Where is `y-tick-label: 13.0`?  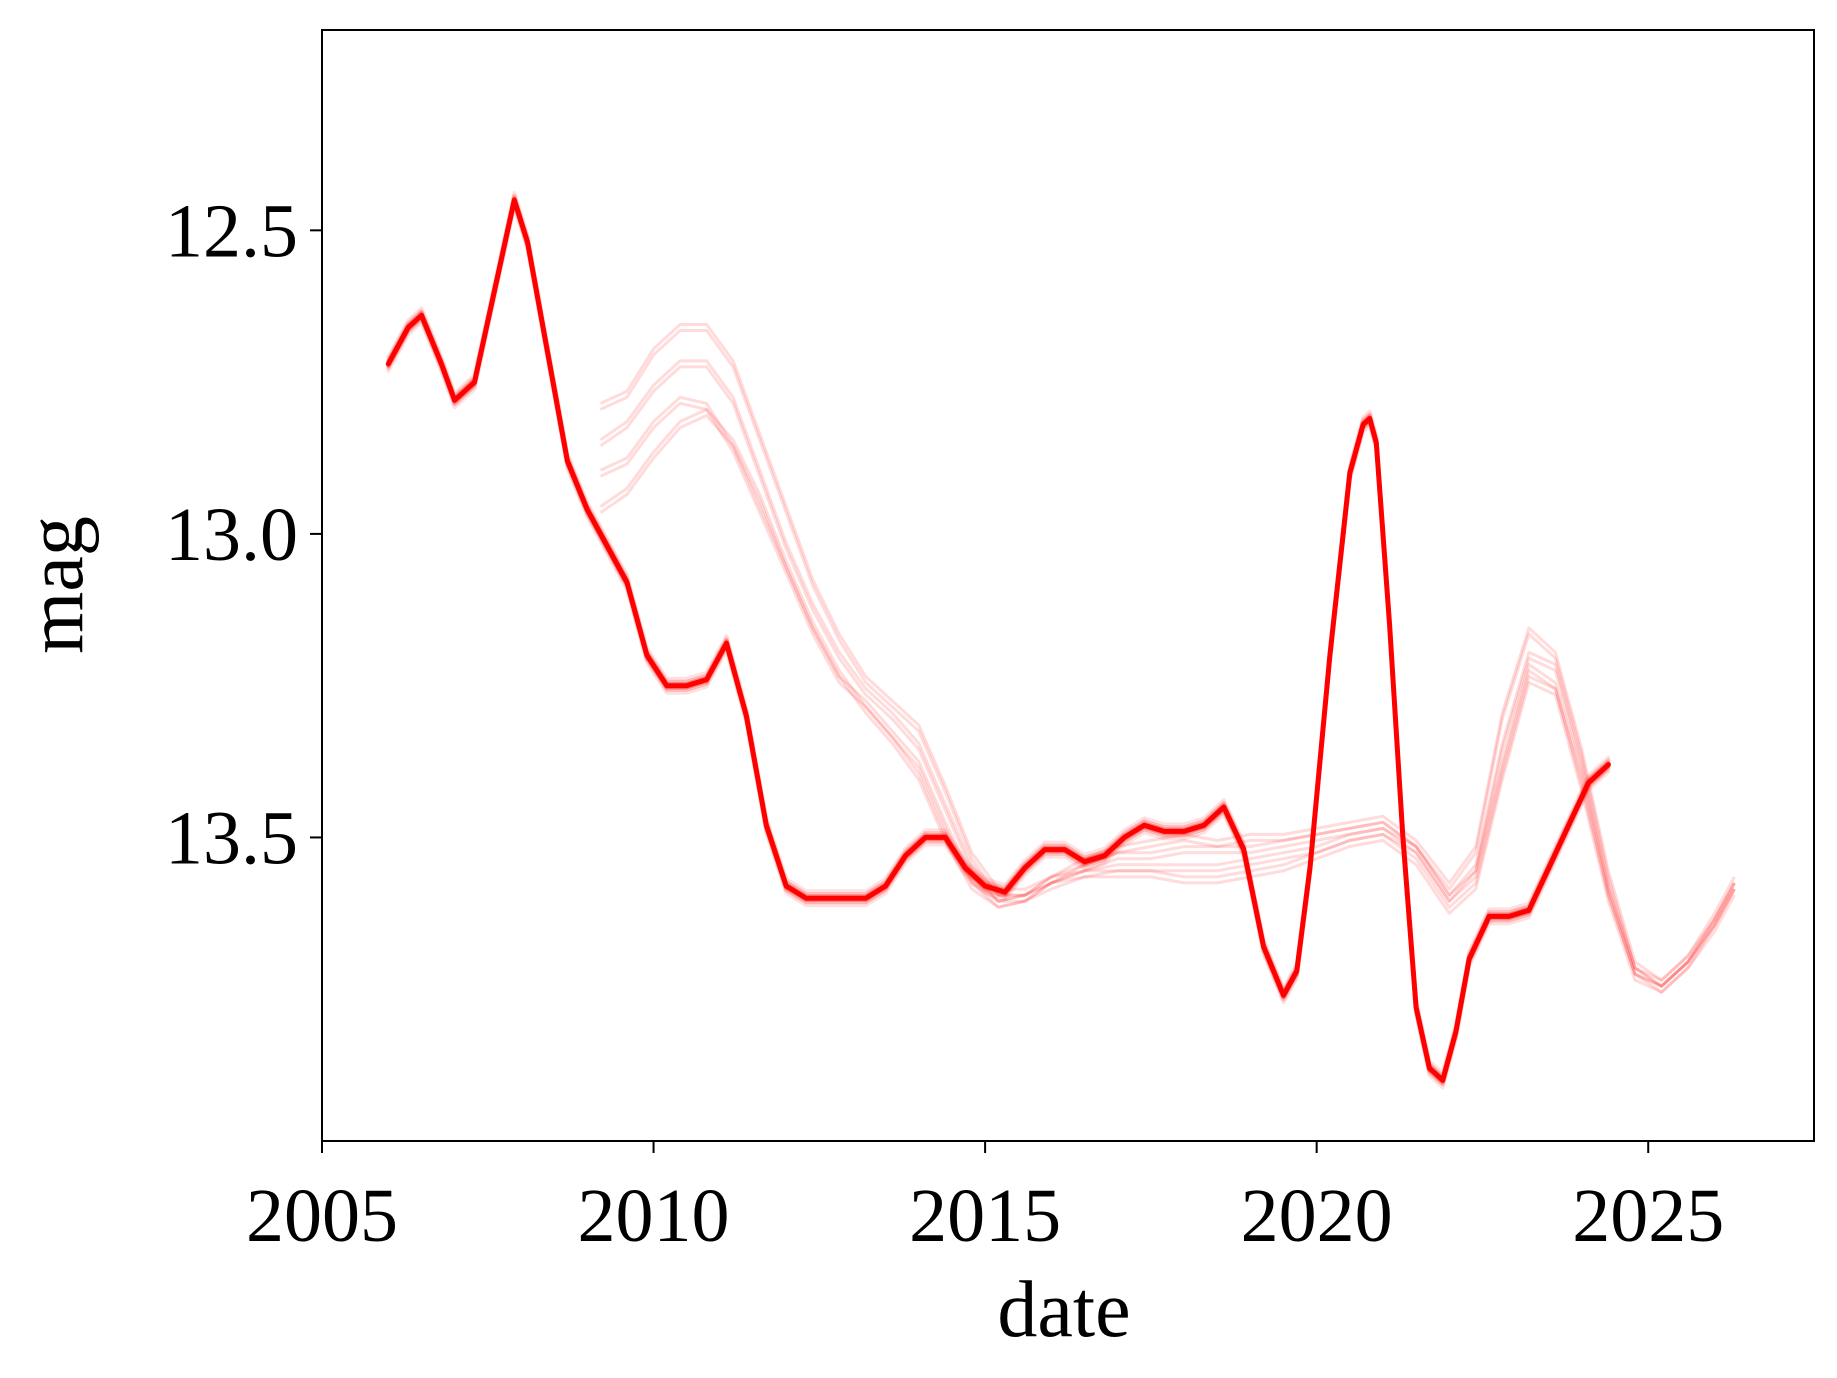
y-tick-label: 13.0 is located at coordinates (231, 535).